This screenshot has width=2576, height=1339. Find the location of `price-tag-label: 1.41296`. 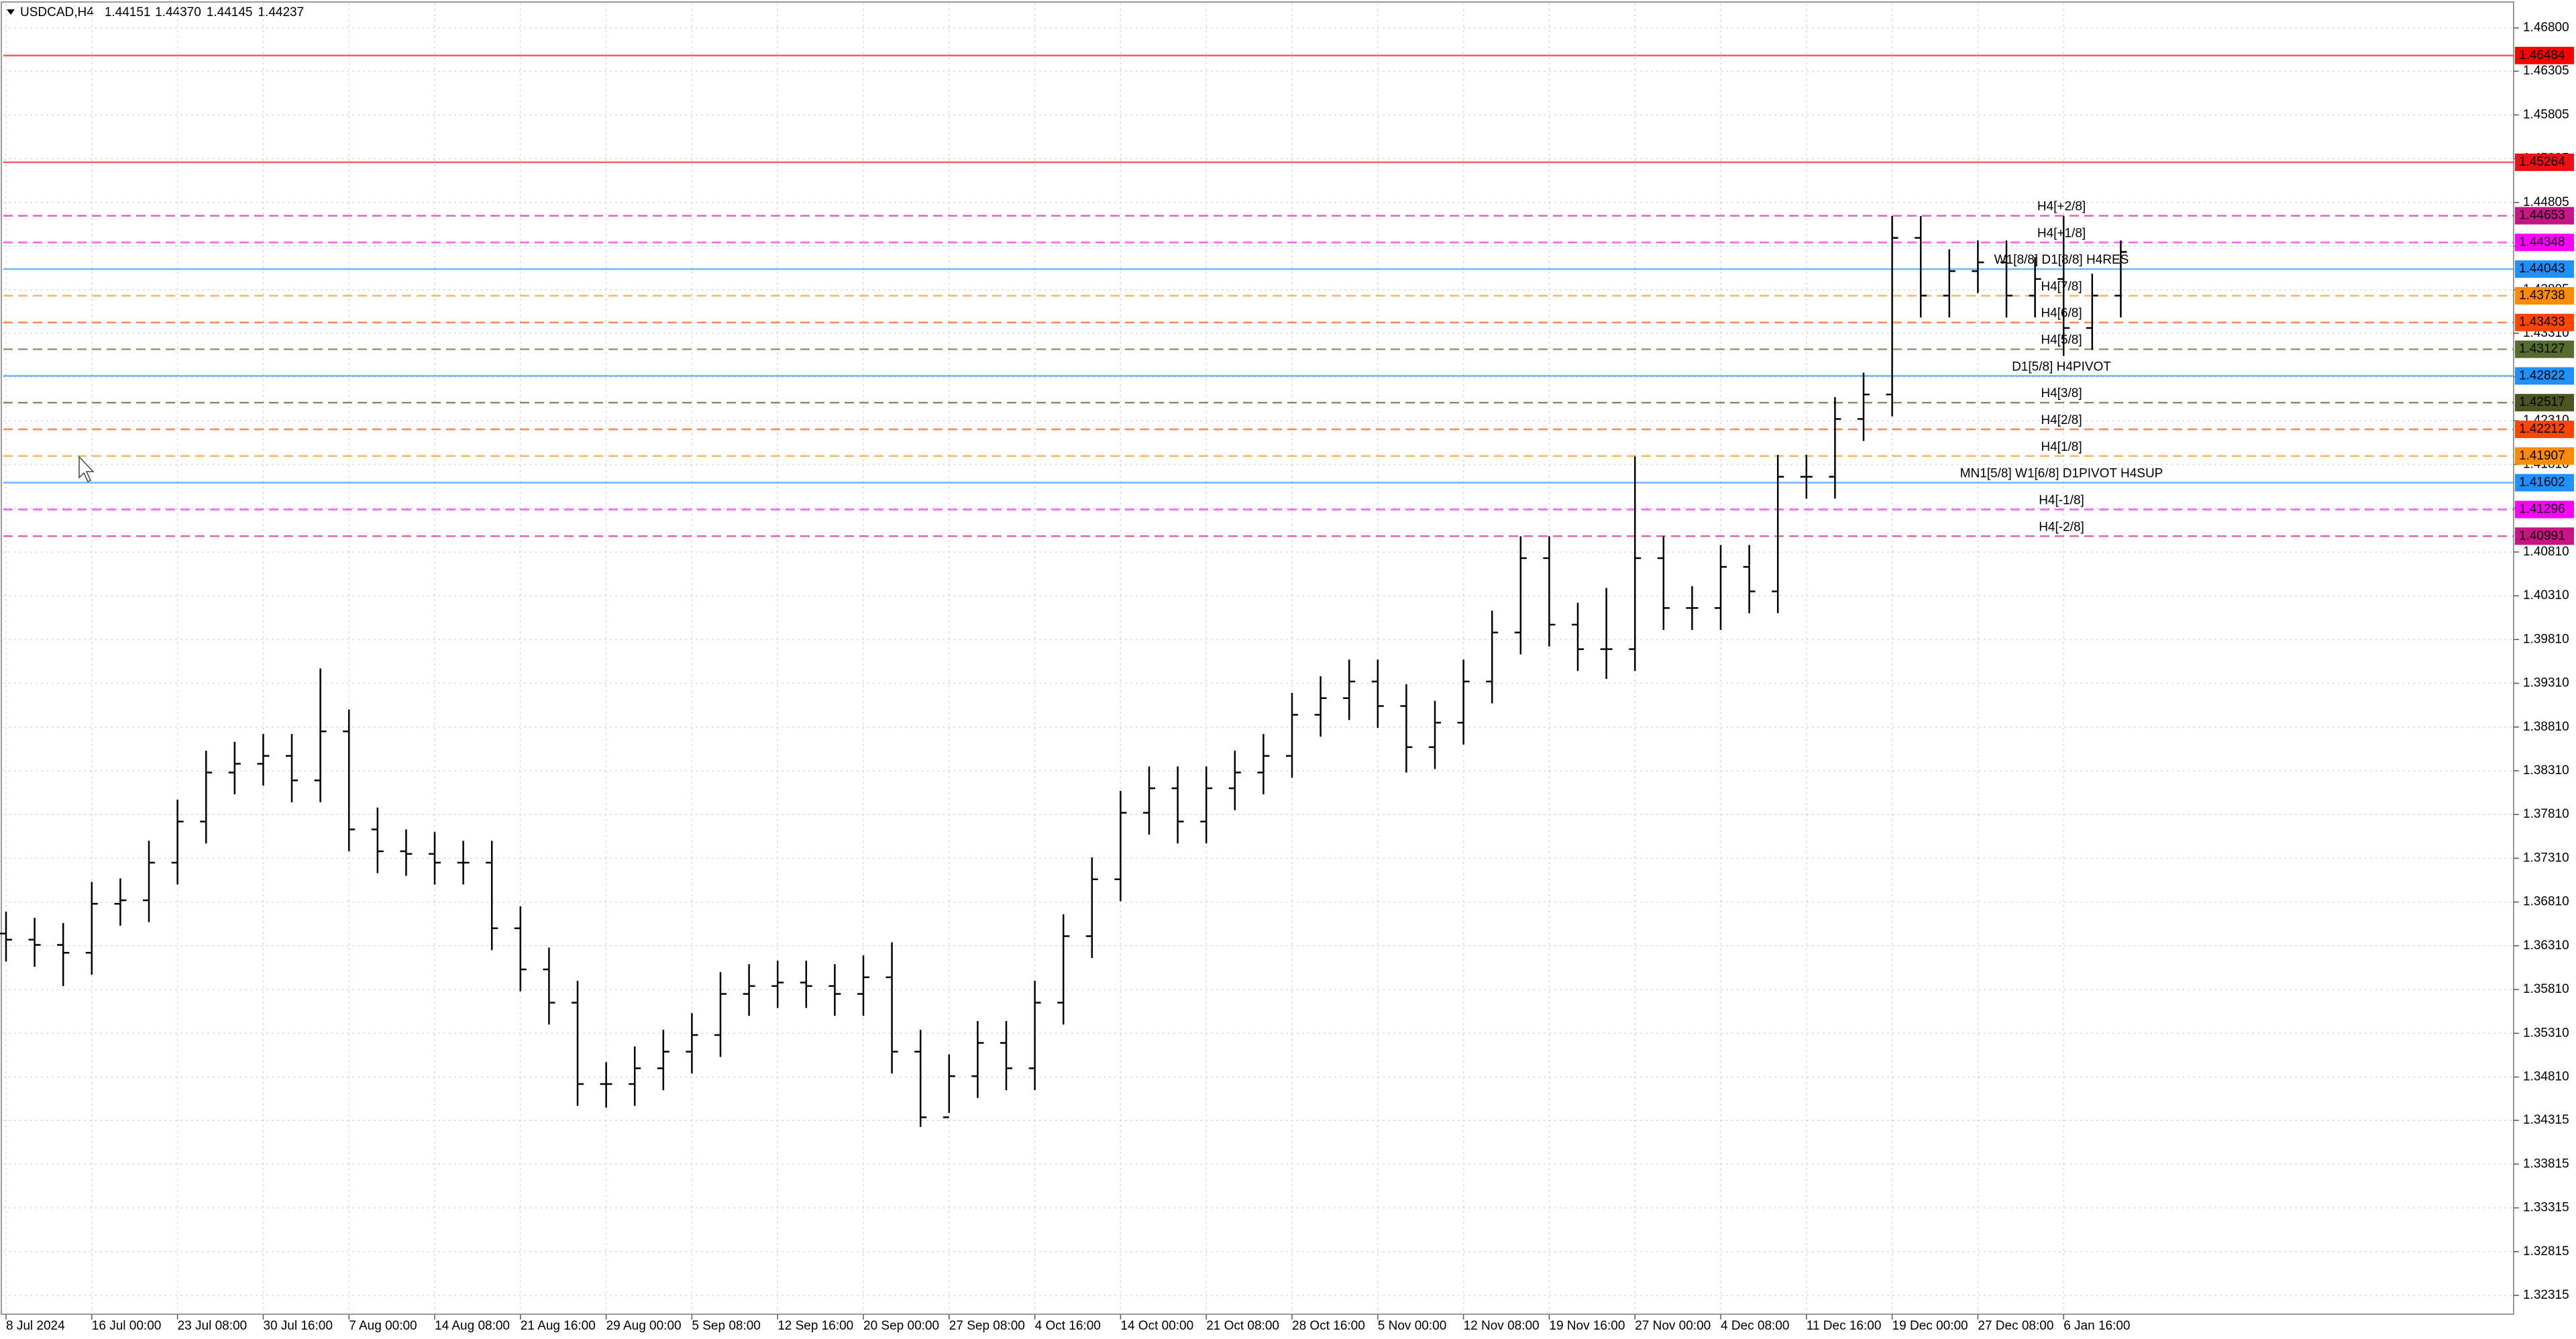

price-tag-label: 1.41296 is located at coordinates (2542, 509).